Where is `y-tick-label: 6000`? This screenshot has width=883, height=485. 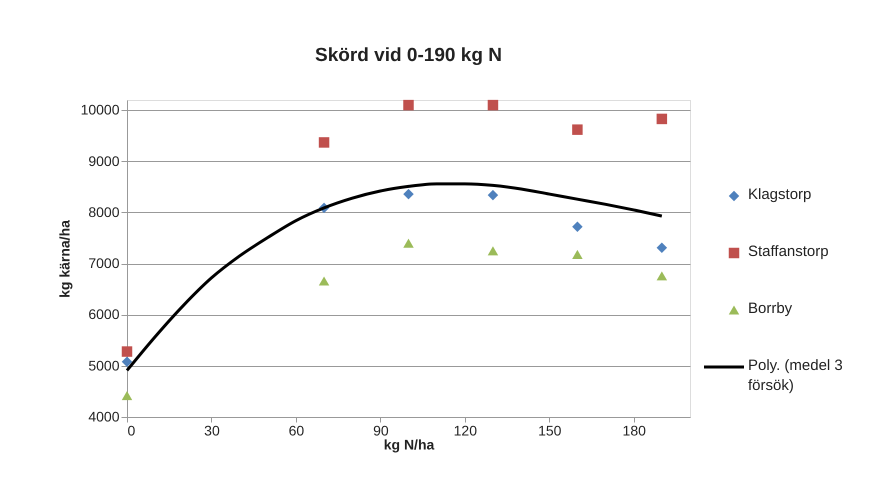
y-tick-label: 6000 is located at coordinates (104, 314).